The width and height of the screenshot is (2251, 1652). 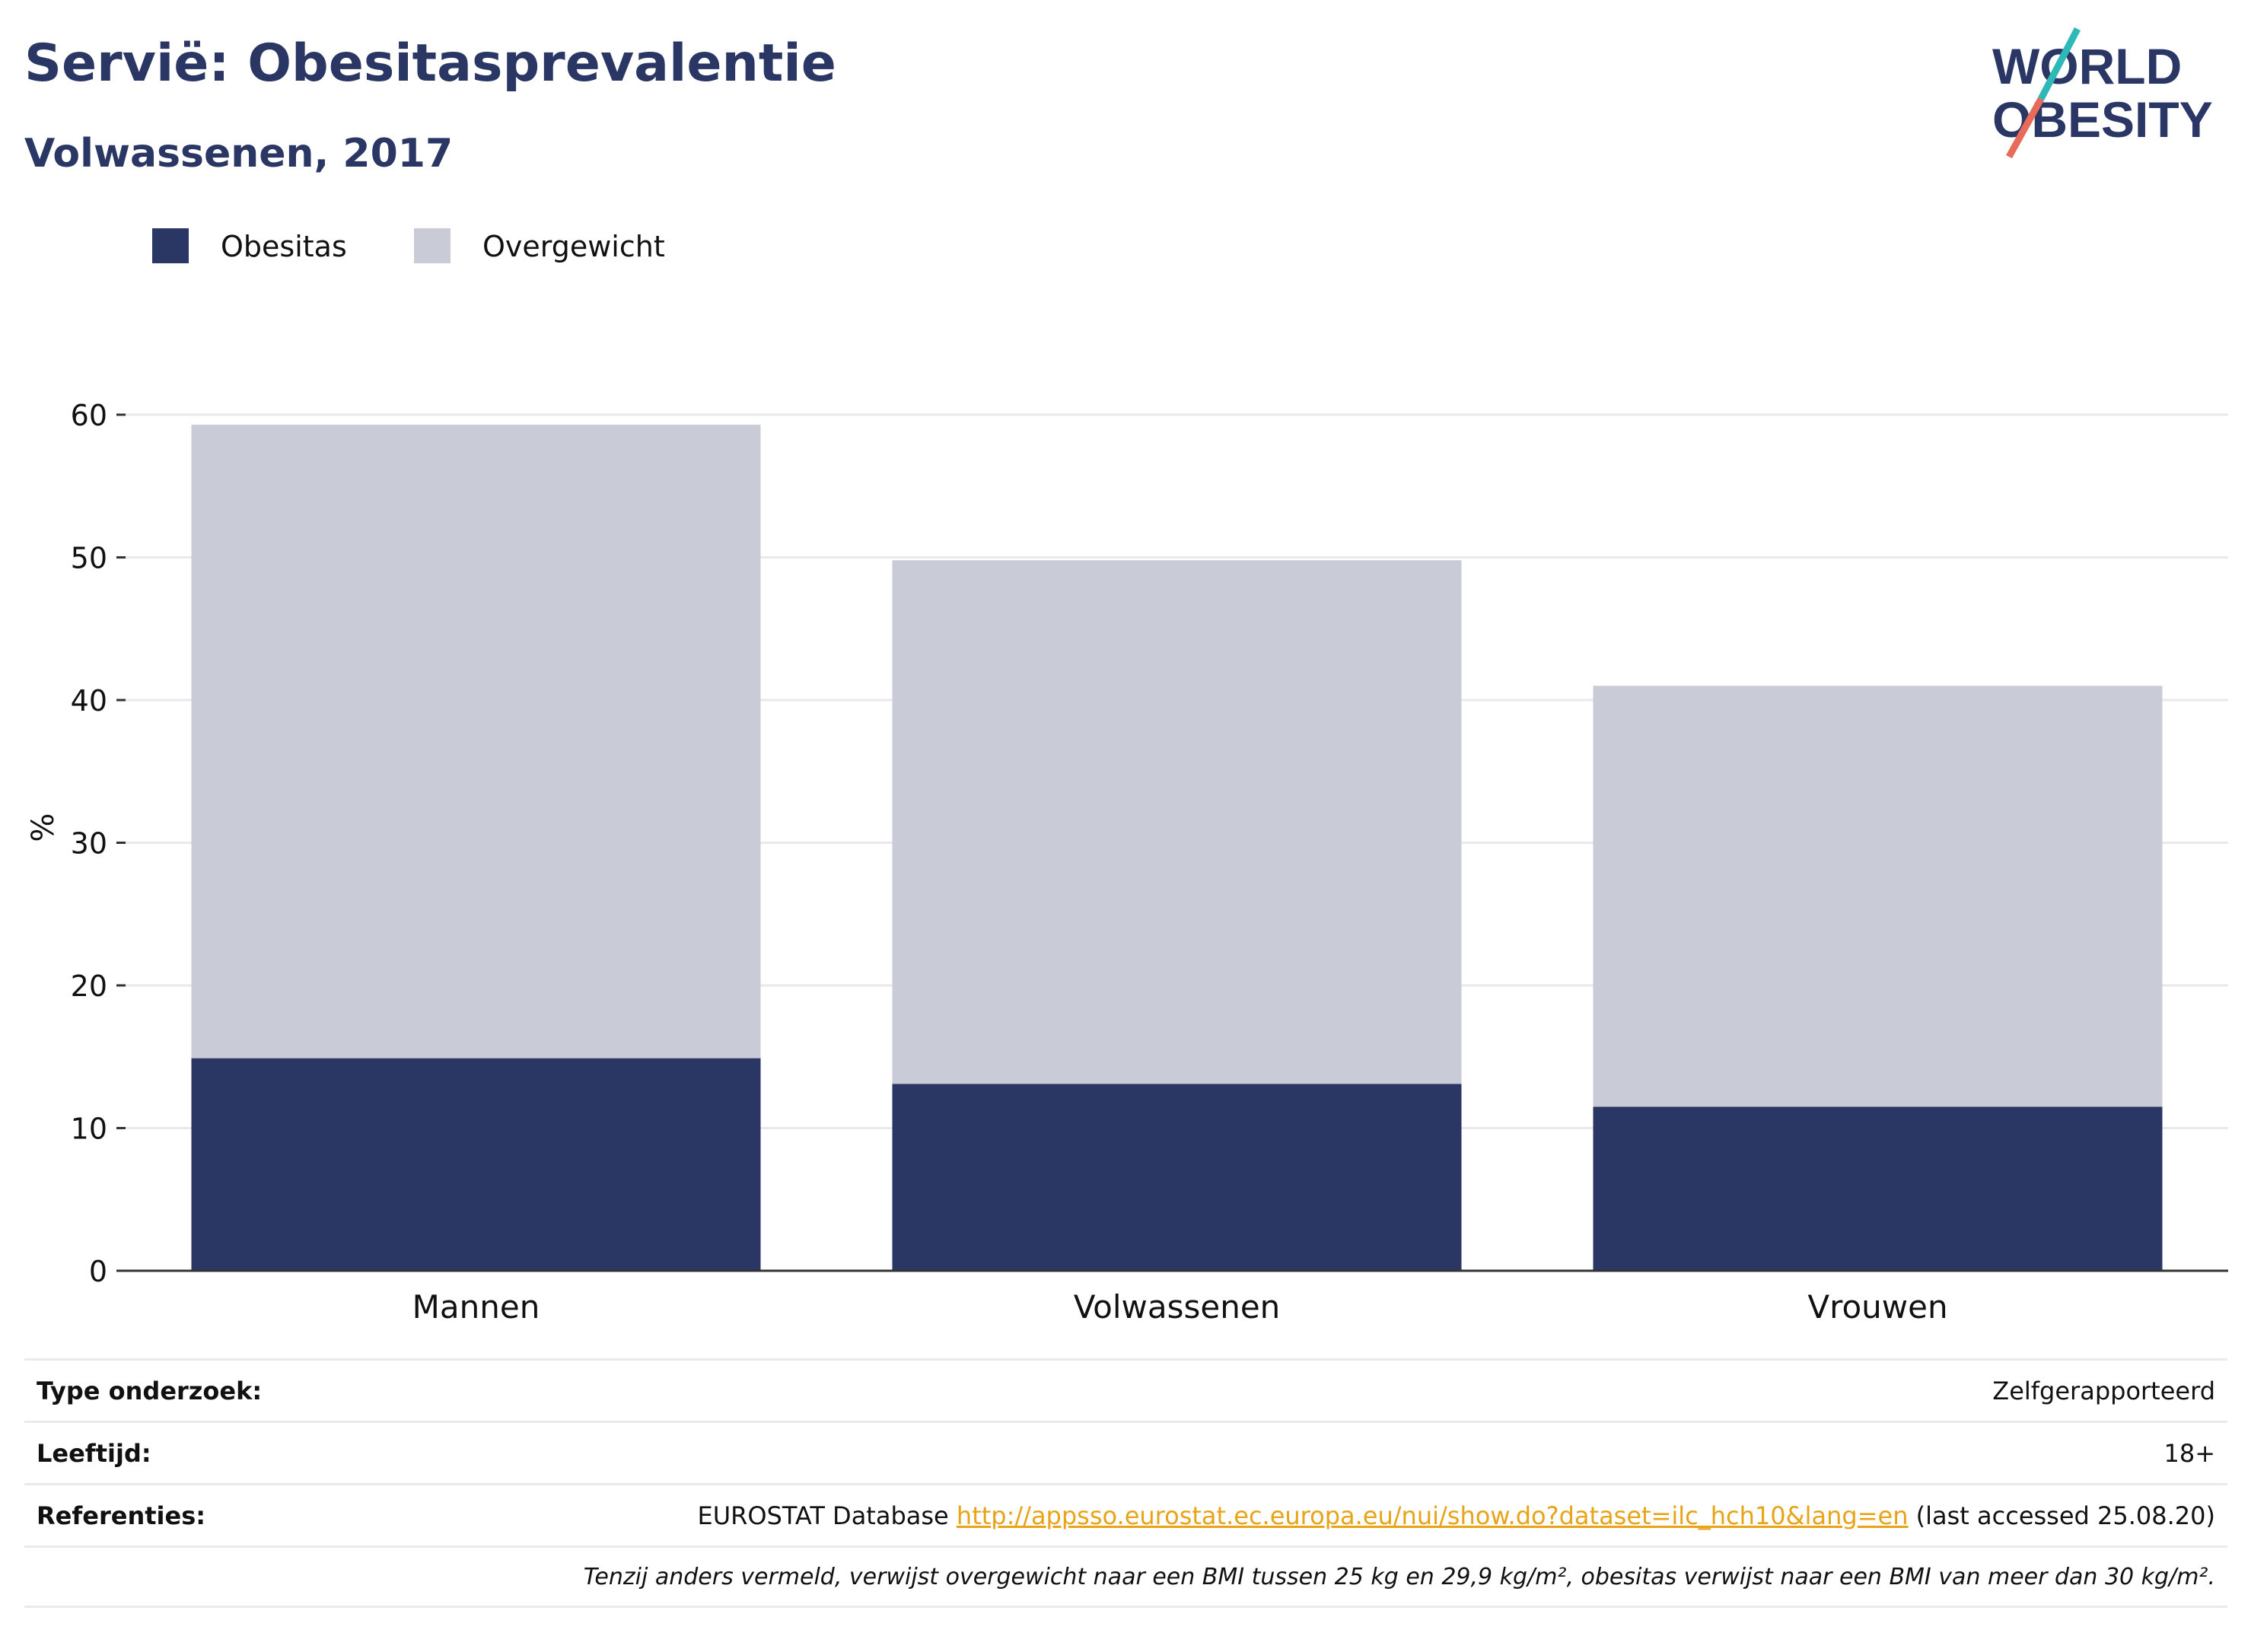 What do you see at coordinates (2189, 1453) in the screenshot?
I see `age-value: 18+` at bounding box center [2189, 1453].